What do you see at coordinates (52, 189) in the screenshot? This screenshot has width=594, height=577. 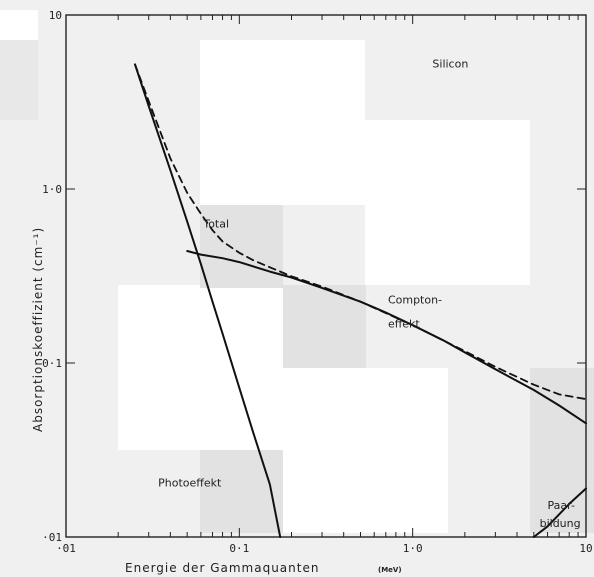 I see `y-tick-label: 1·0` at bounding box center [52, 189].